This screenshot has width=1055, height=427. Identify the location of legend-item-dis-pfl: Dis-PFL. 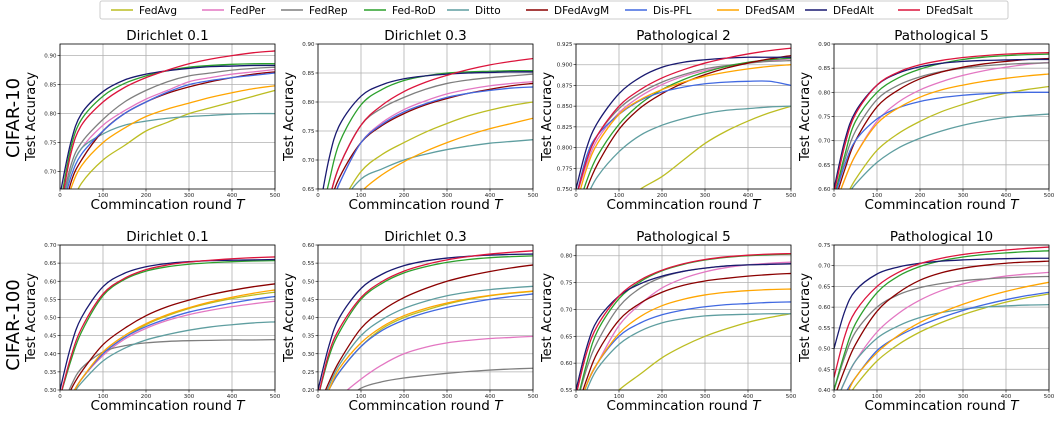
(658, 11).